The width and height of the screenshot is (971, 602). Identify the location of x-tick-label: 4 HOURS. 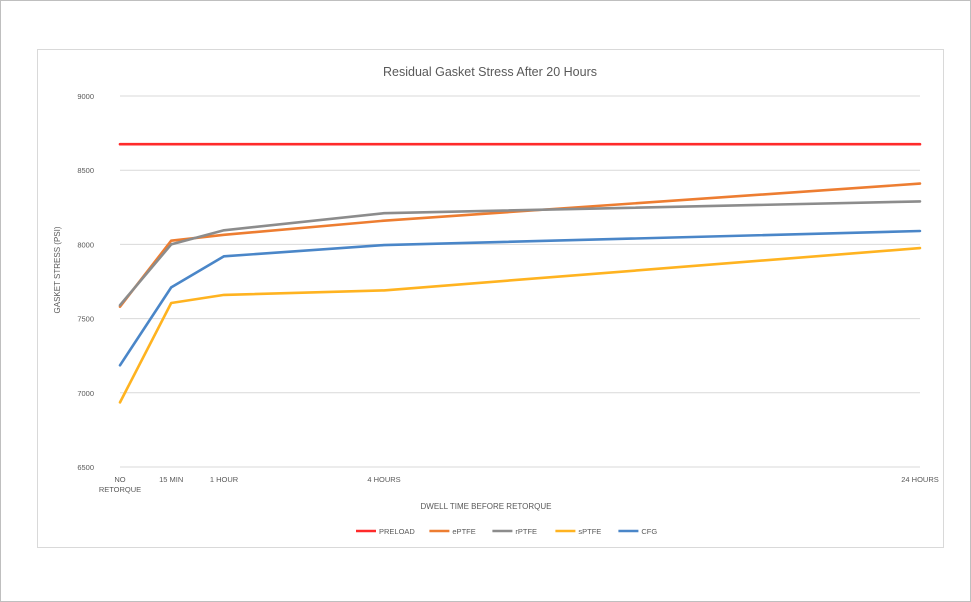
(383, 479).